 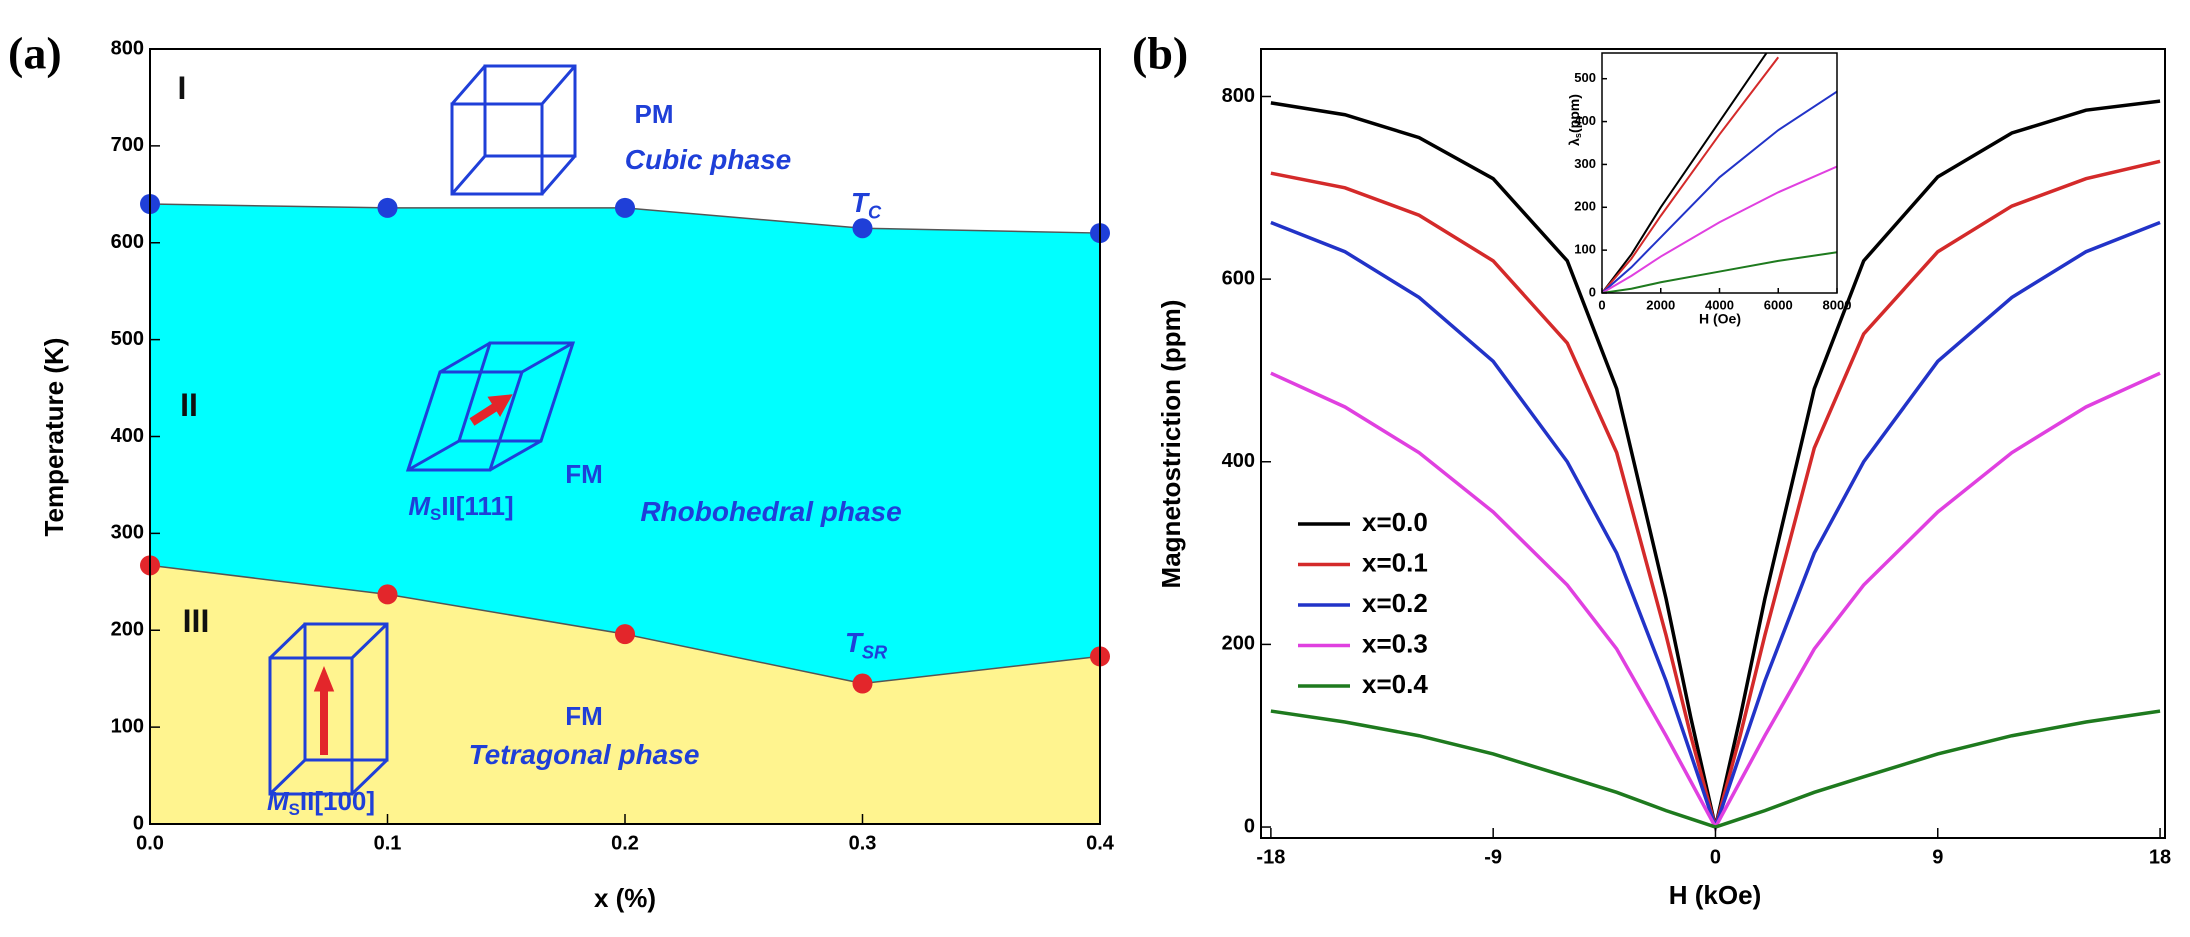 I want to click on annotation: III, so click(x=196, y=621).